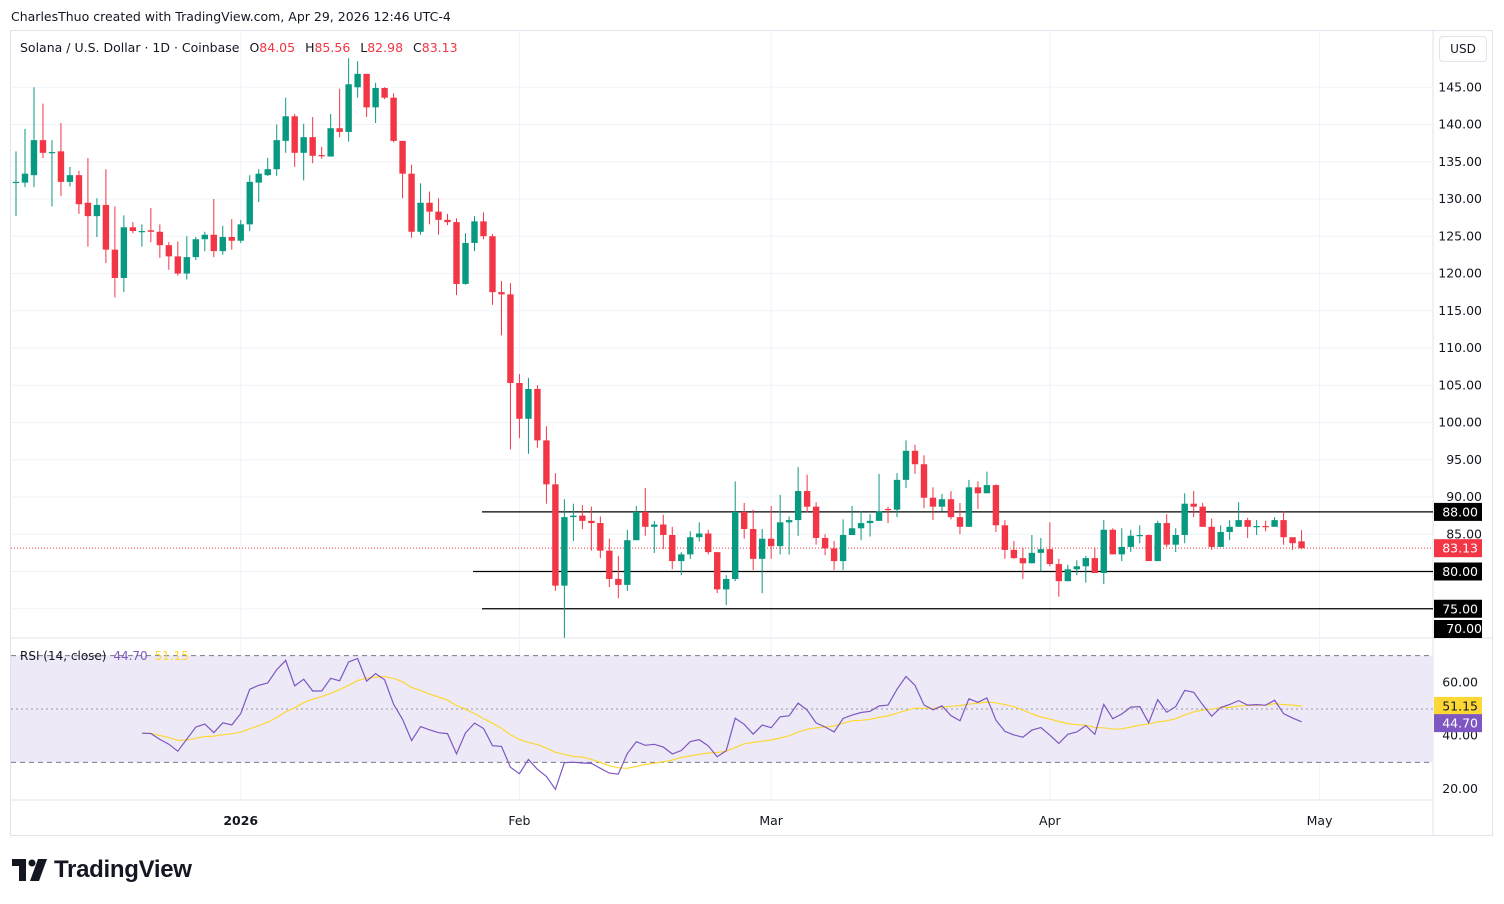 This screenshot has height=904, width=1504. What do you see at coordinates (1050, 820) in the screenshot?
I see `time-tick-label: Apr` at bounding box center [1050, 820].